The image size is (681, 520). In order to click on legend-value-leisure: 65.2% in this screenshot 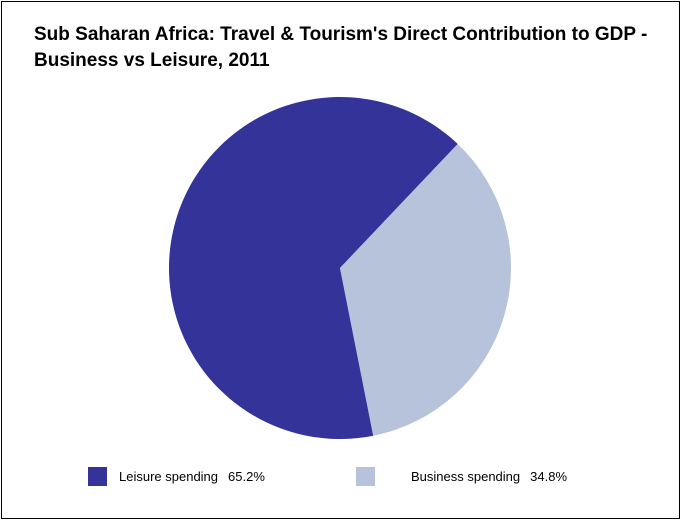, I will do `click(246, 476)`.